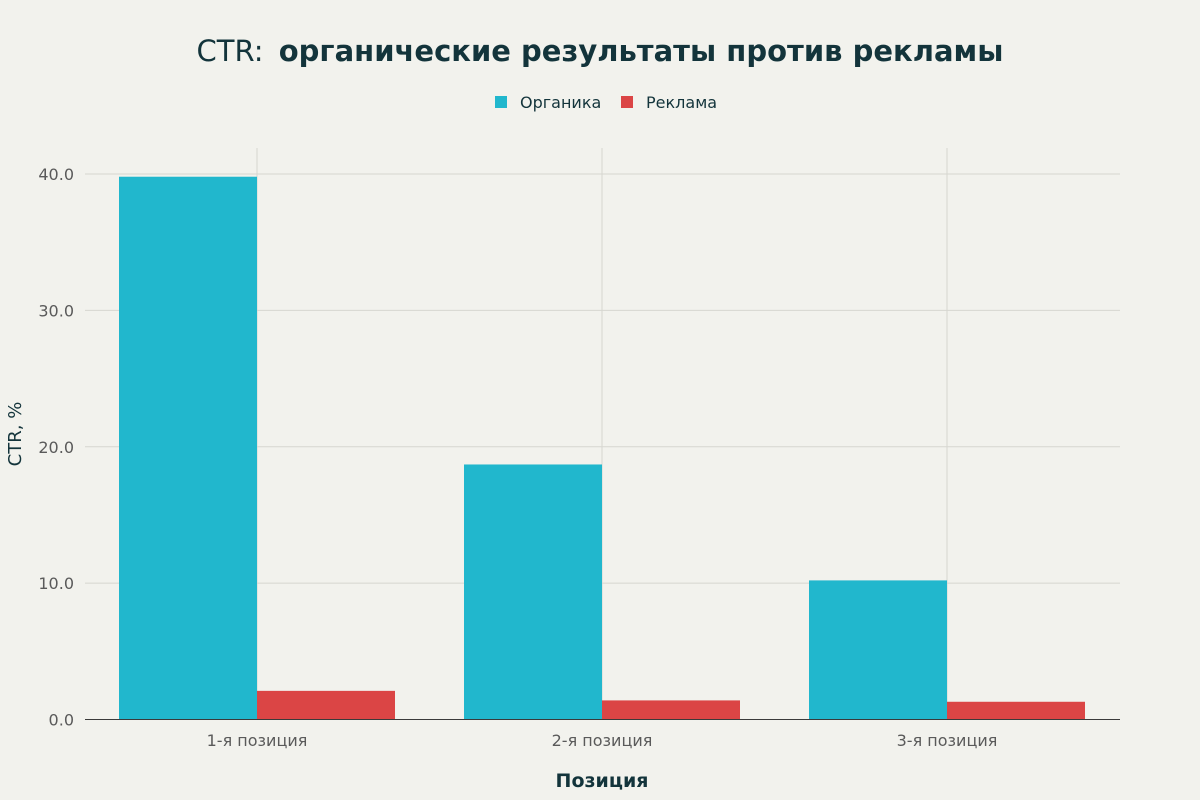 The width and height of the screenshot is (1200, 800). I want to click on y-tick-label: 40.0, so click(56, 174).